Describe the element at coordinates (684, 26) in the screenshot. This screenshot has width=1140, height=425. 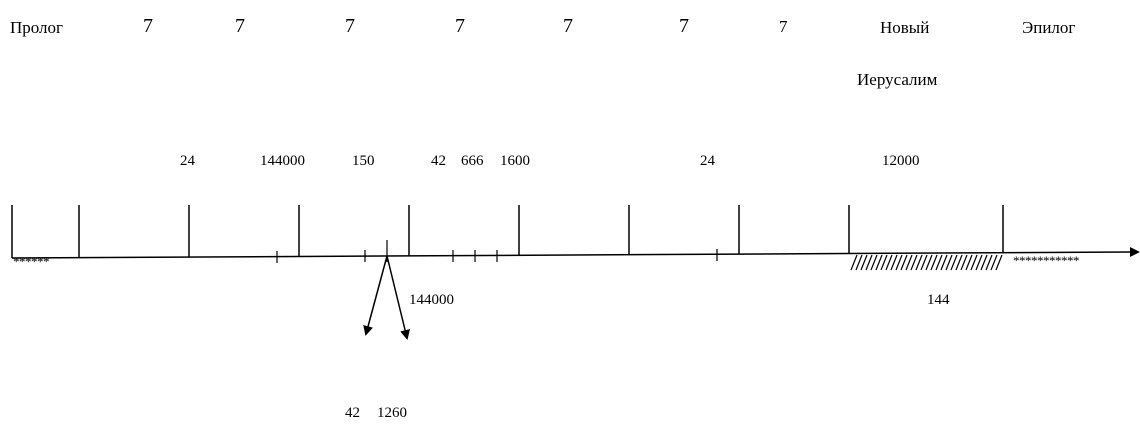
I see `label-seven-6: 7` at that location.